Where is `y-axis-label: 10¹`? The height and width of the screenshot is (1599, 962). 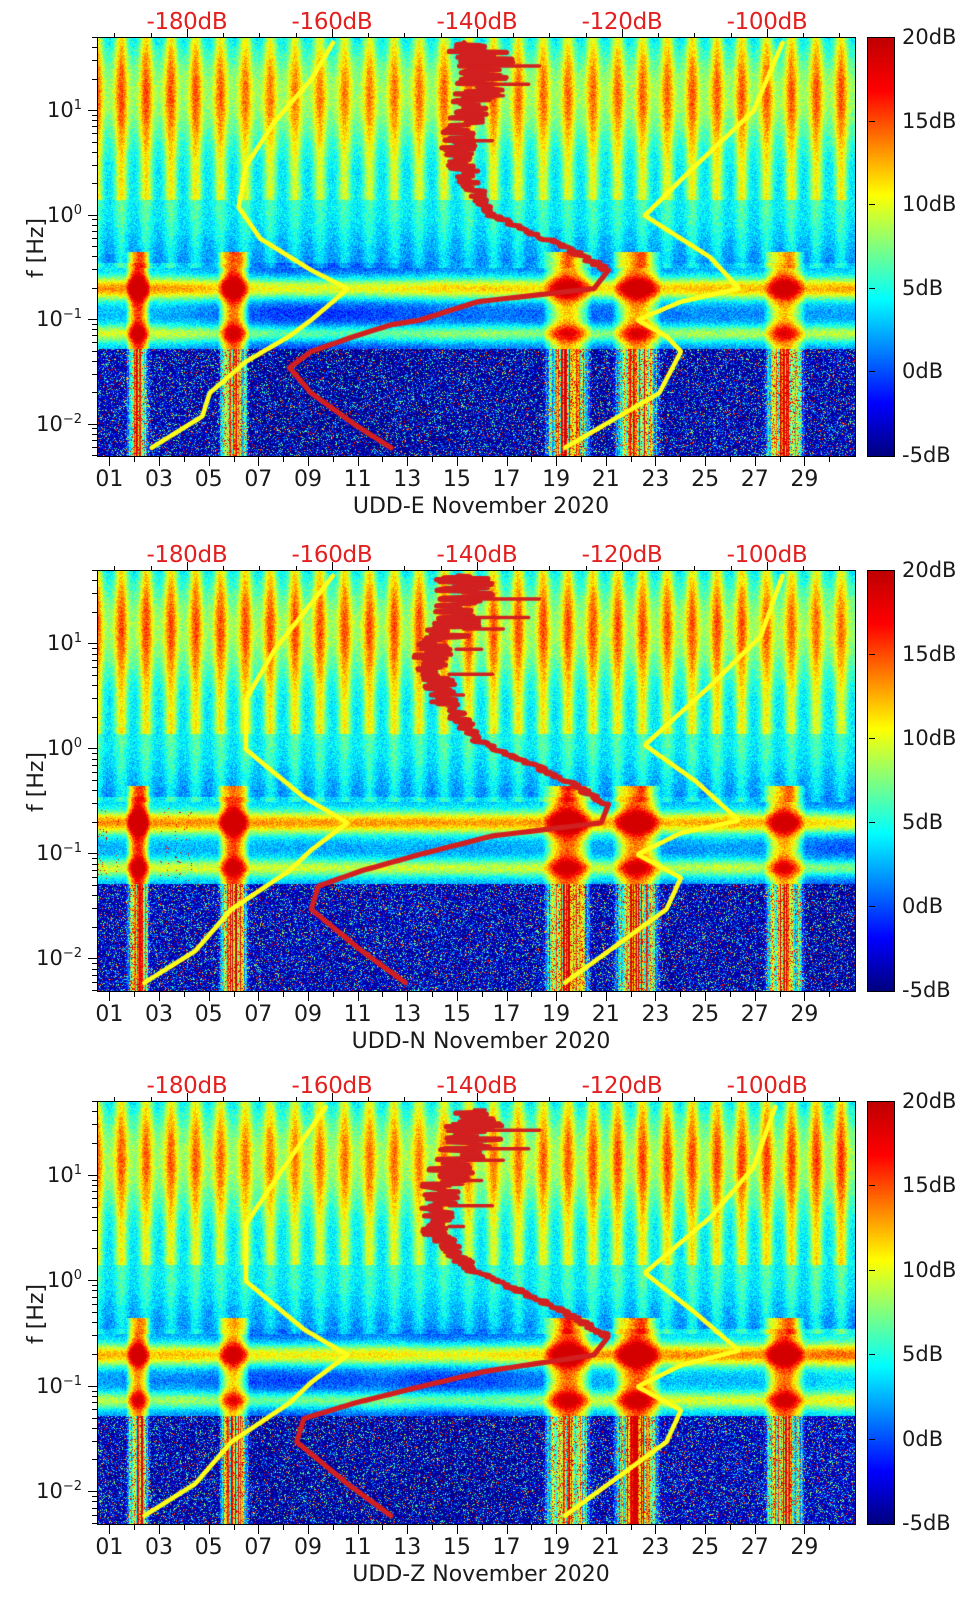 y-axis-label: 10¹ is located at coordinates (64, 643).